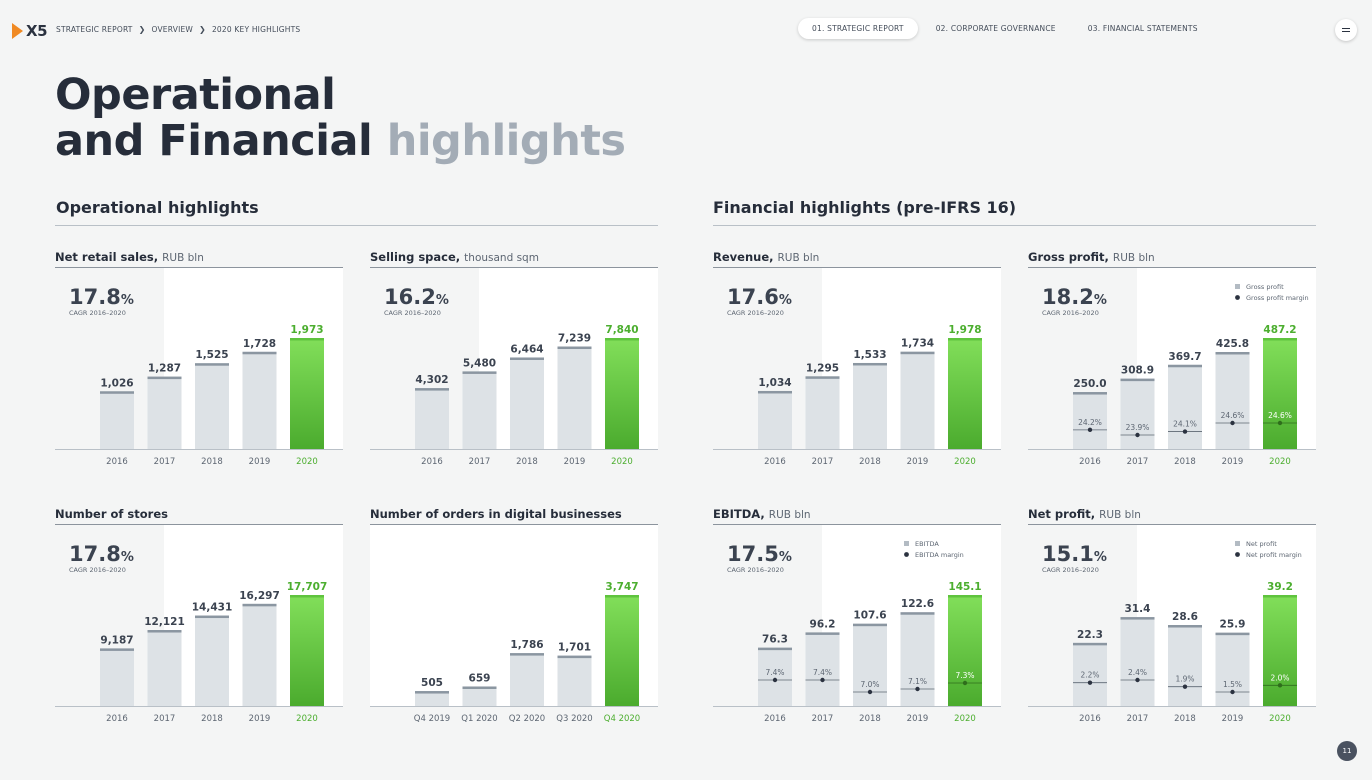  What do you see at coordinates (212, 608) in the screenshot?
I see `bar-value-label: 14,431` at bounding box center [212, 608].